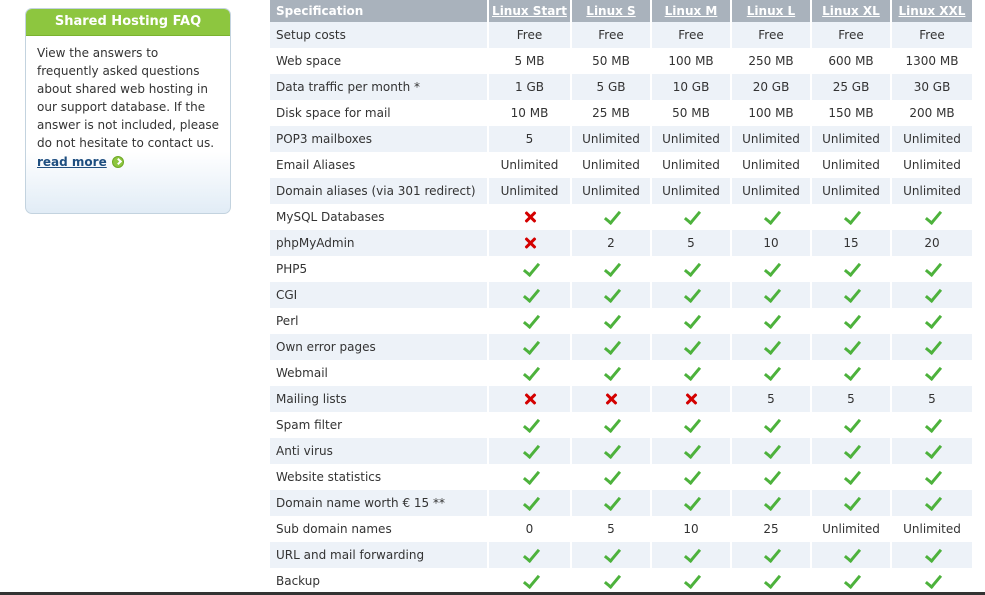 Image resolution: width=985 pixels, height=595 pixels. What do you see at coordinates (771, 61) in the screenshot?
I see `table-cell: 250 MB` at bounding box center [771, 61].